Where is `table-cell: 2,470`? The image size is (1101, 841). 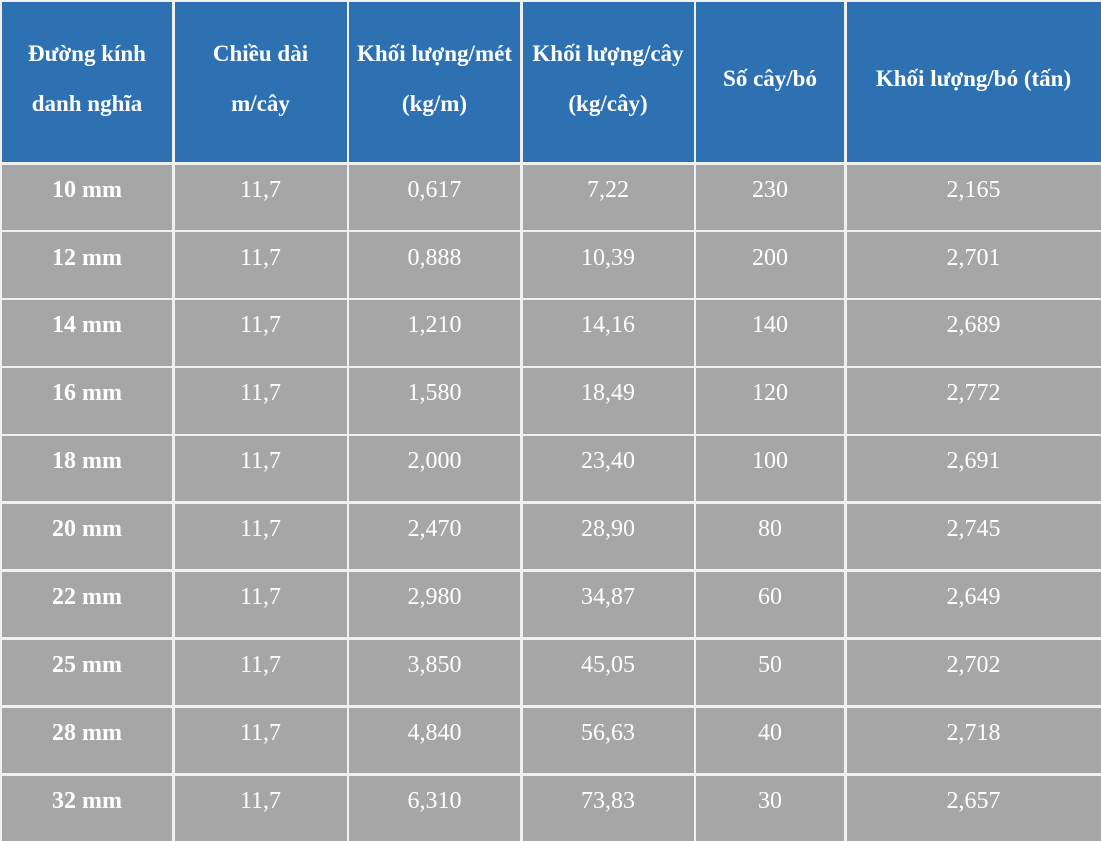
table-cell: 2,470 is located at coordinates (434, 536).